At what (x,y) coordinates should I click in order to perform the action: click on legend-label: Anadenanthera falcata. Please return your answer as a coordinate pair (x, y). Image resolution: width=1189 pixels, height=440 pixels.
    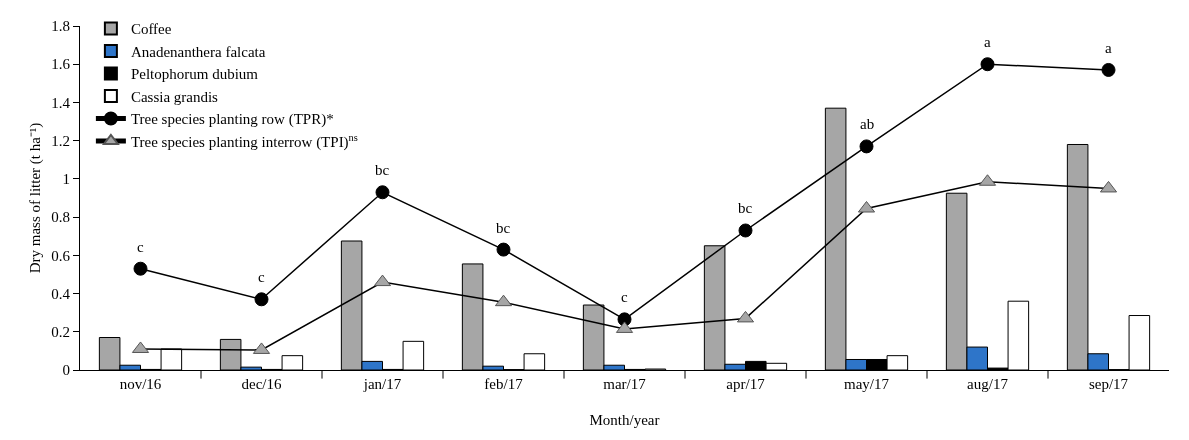
    Looking at the image, I should click on (198, 51).